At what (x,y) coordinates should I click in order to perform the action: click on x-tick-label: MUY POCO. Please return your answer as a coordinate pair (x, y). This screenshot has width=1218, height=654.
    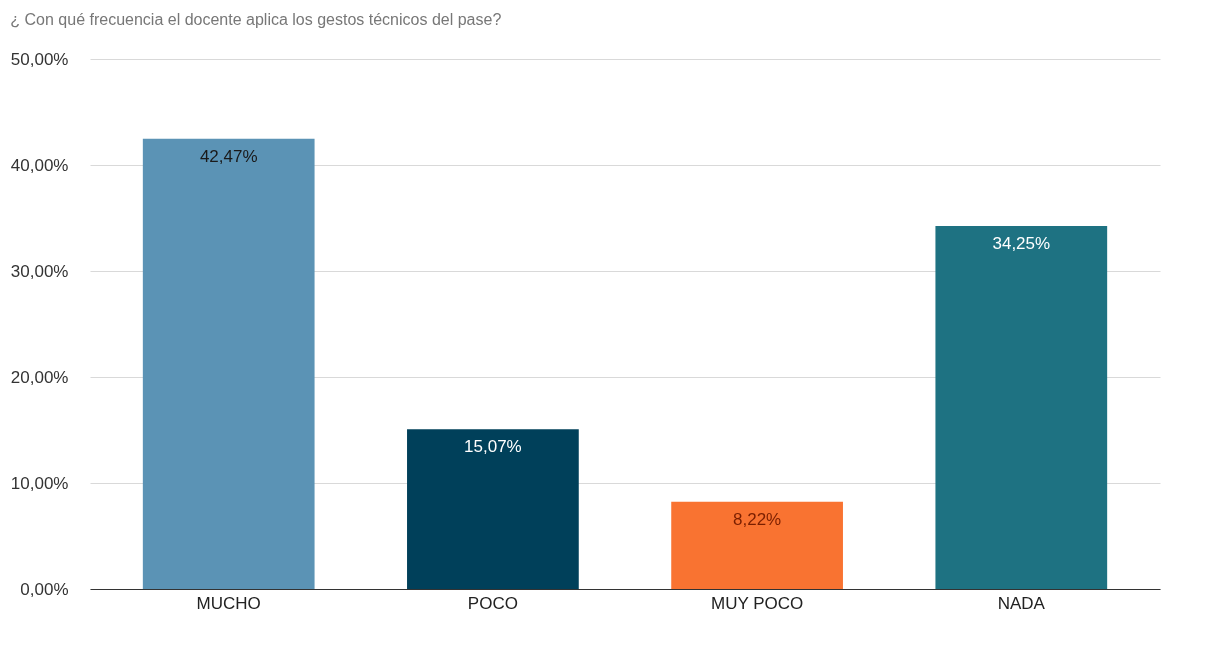
    Looking at the image, I should click on (757, 603).